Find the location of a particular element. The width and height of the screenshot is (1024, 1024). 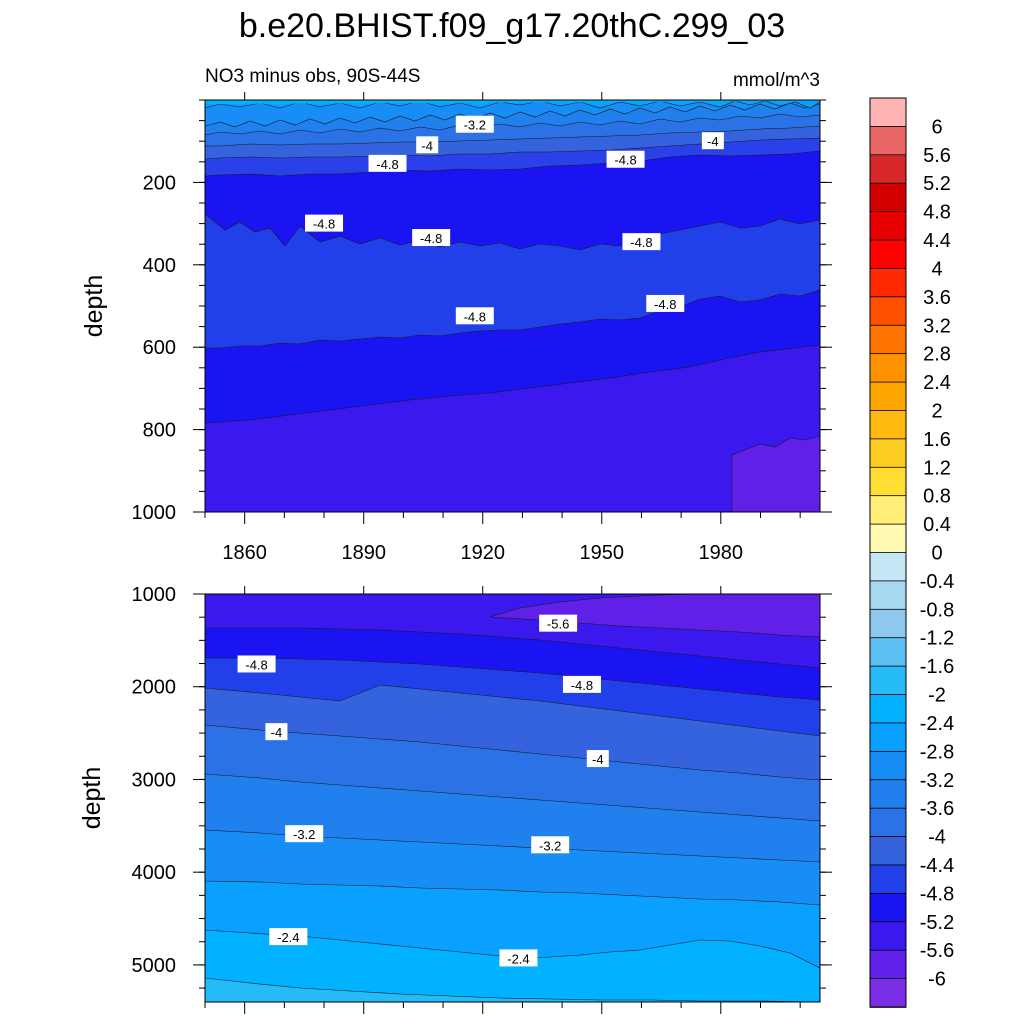

contour-label-text: -5.6 is located at coordinates (558, 624).